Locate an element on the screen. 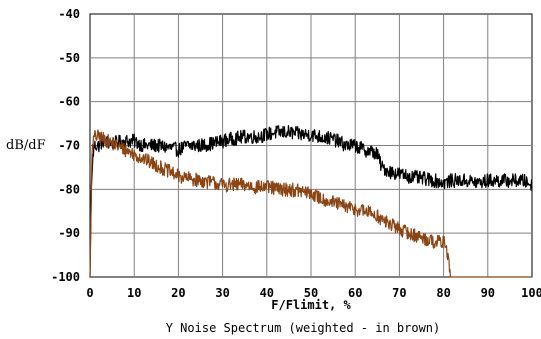 This screenshot has height=339, width=541. y-tick-label: -50 is located at coordinates (69, 58).